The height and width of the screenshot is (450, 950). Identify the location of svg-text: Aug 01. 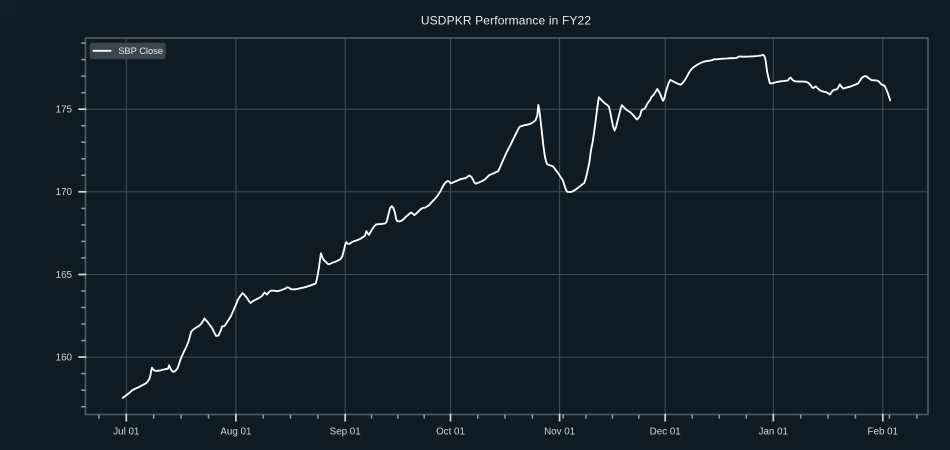
(235, 432).